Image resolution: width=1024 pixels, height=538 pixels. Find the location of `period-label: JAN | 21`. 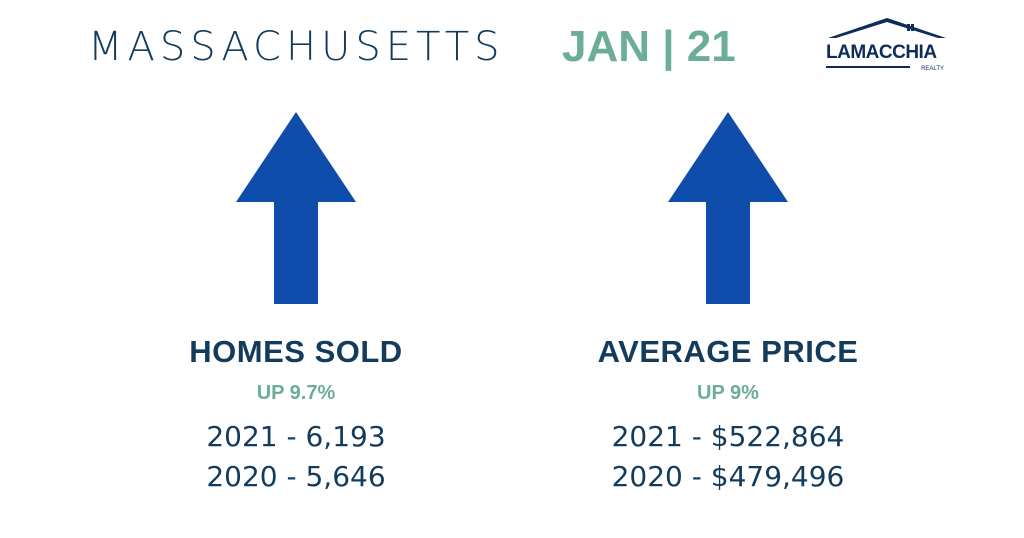

period-label: JAN | 21 is located at coordinates (649, 46).